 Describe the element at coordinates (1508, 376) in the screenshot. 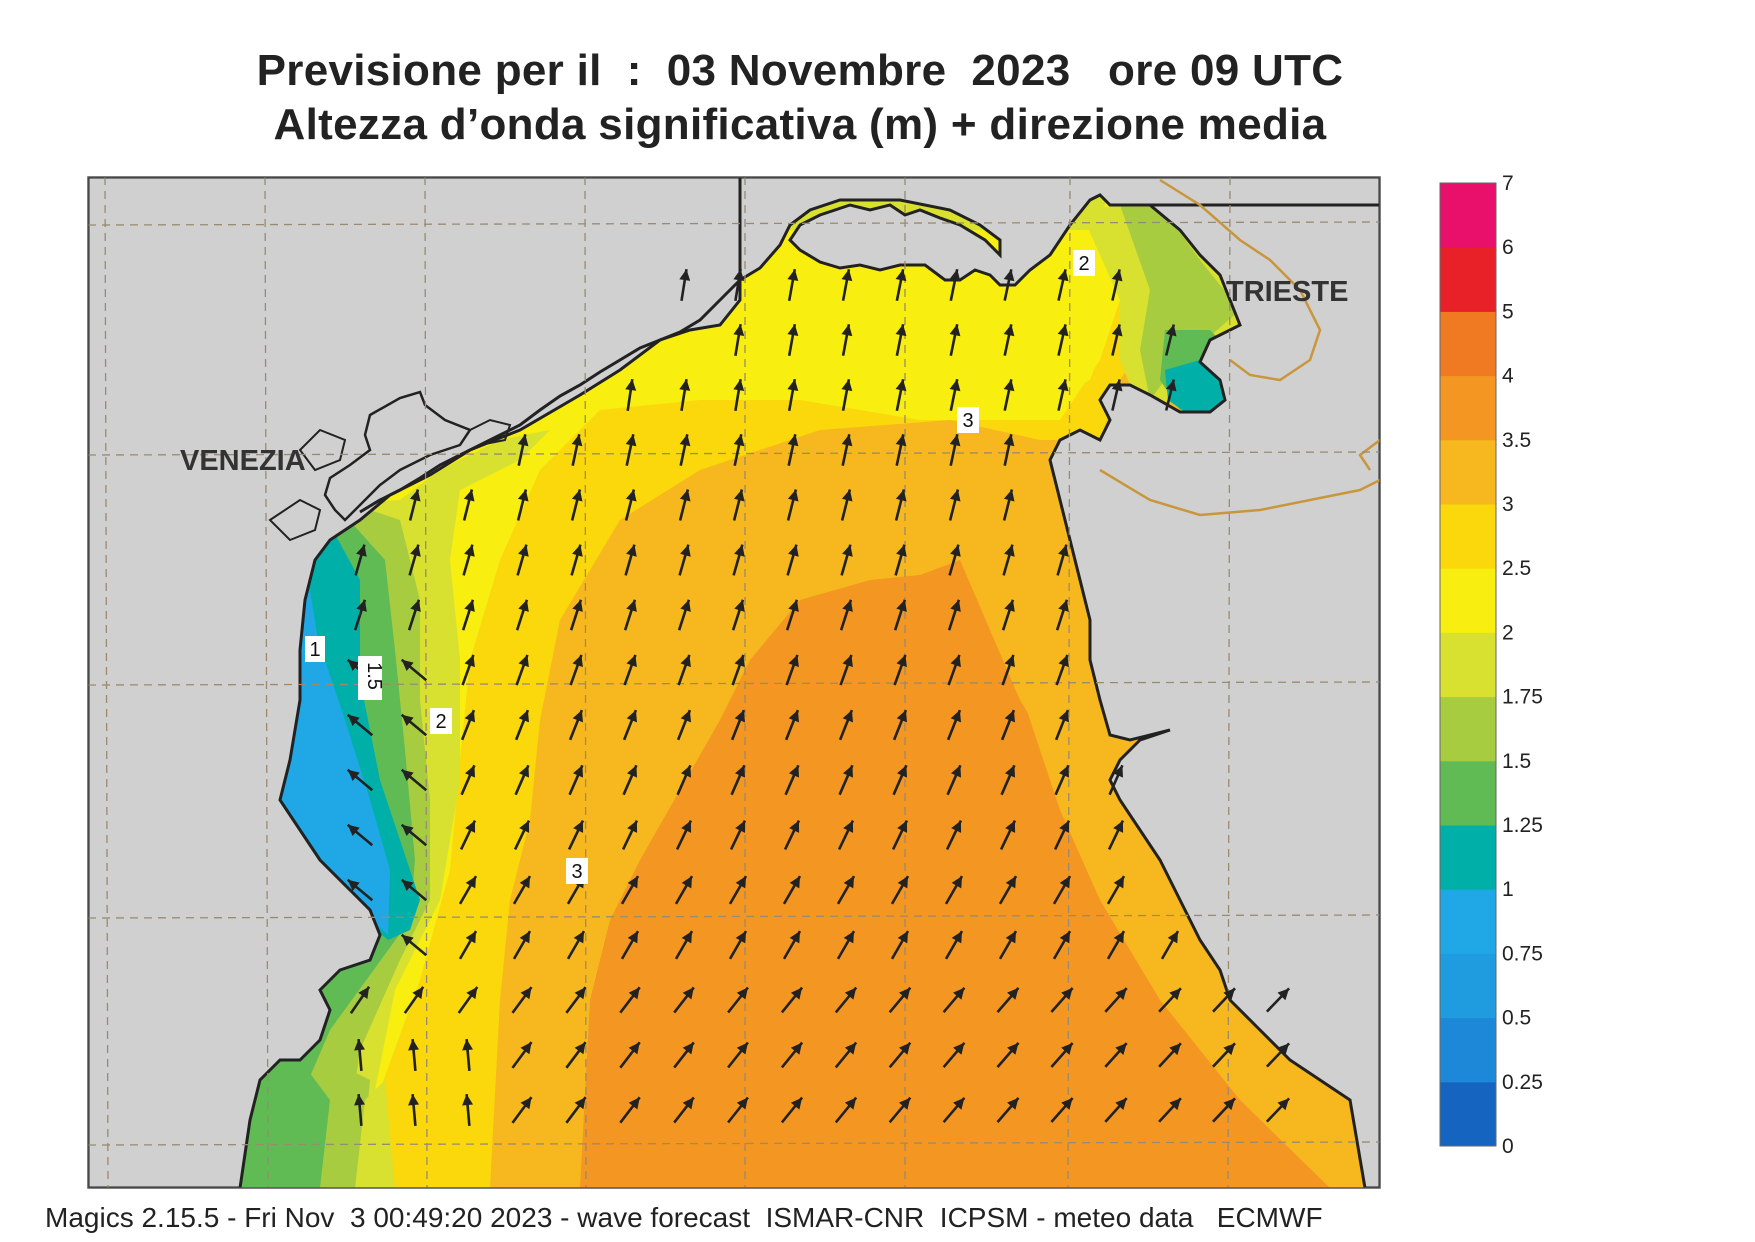

I see `colorbar-tick-label: 4` at that location.